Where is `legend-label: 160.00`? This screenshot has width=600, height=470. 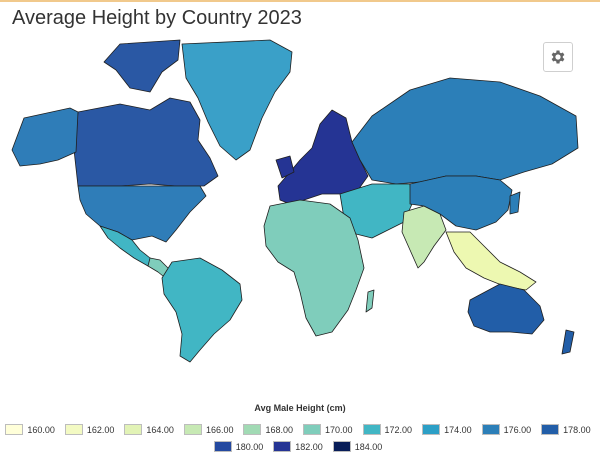
legend-label: 160.00 is located at coordinates (41, 429).